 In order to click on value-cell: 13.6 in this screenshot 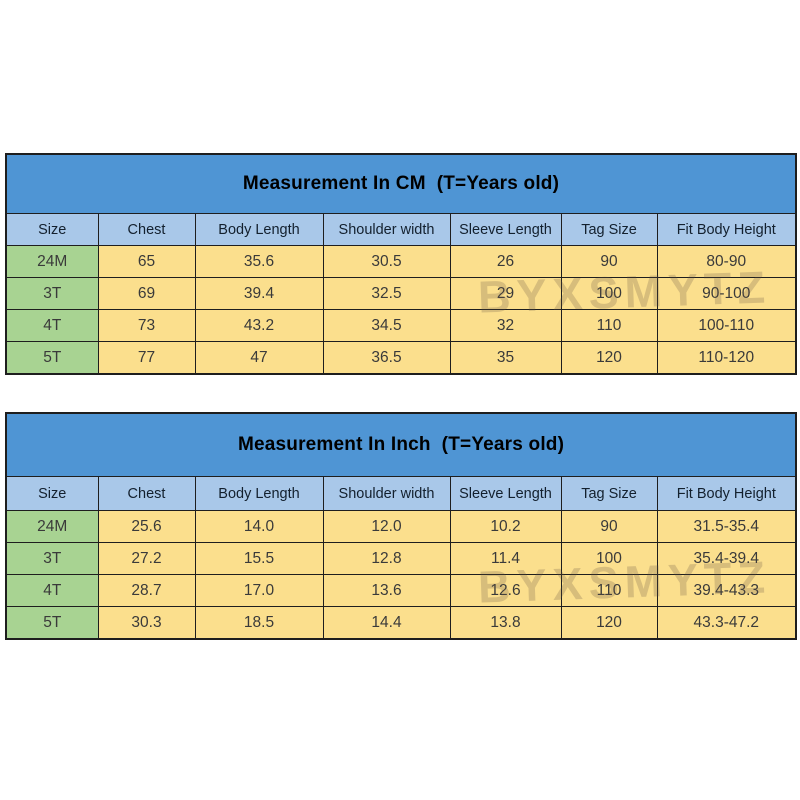, I will do `click(386, 590)`.